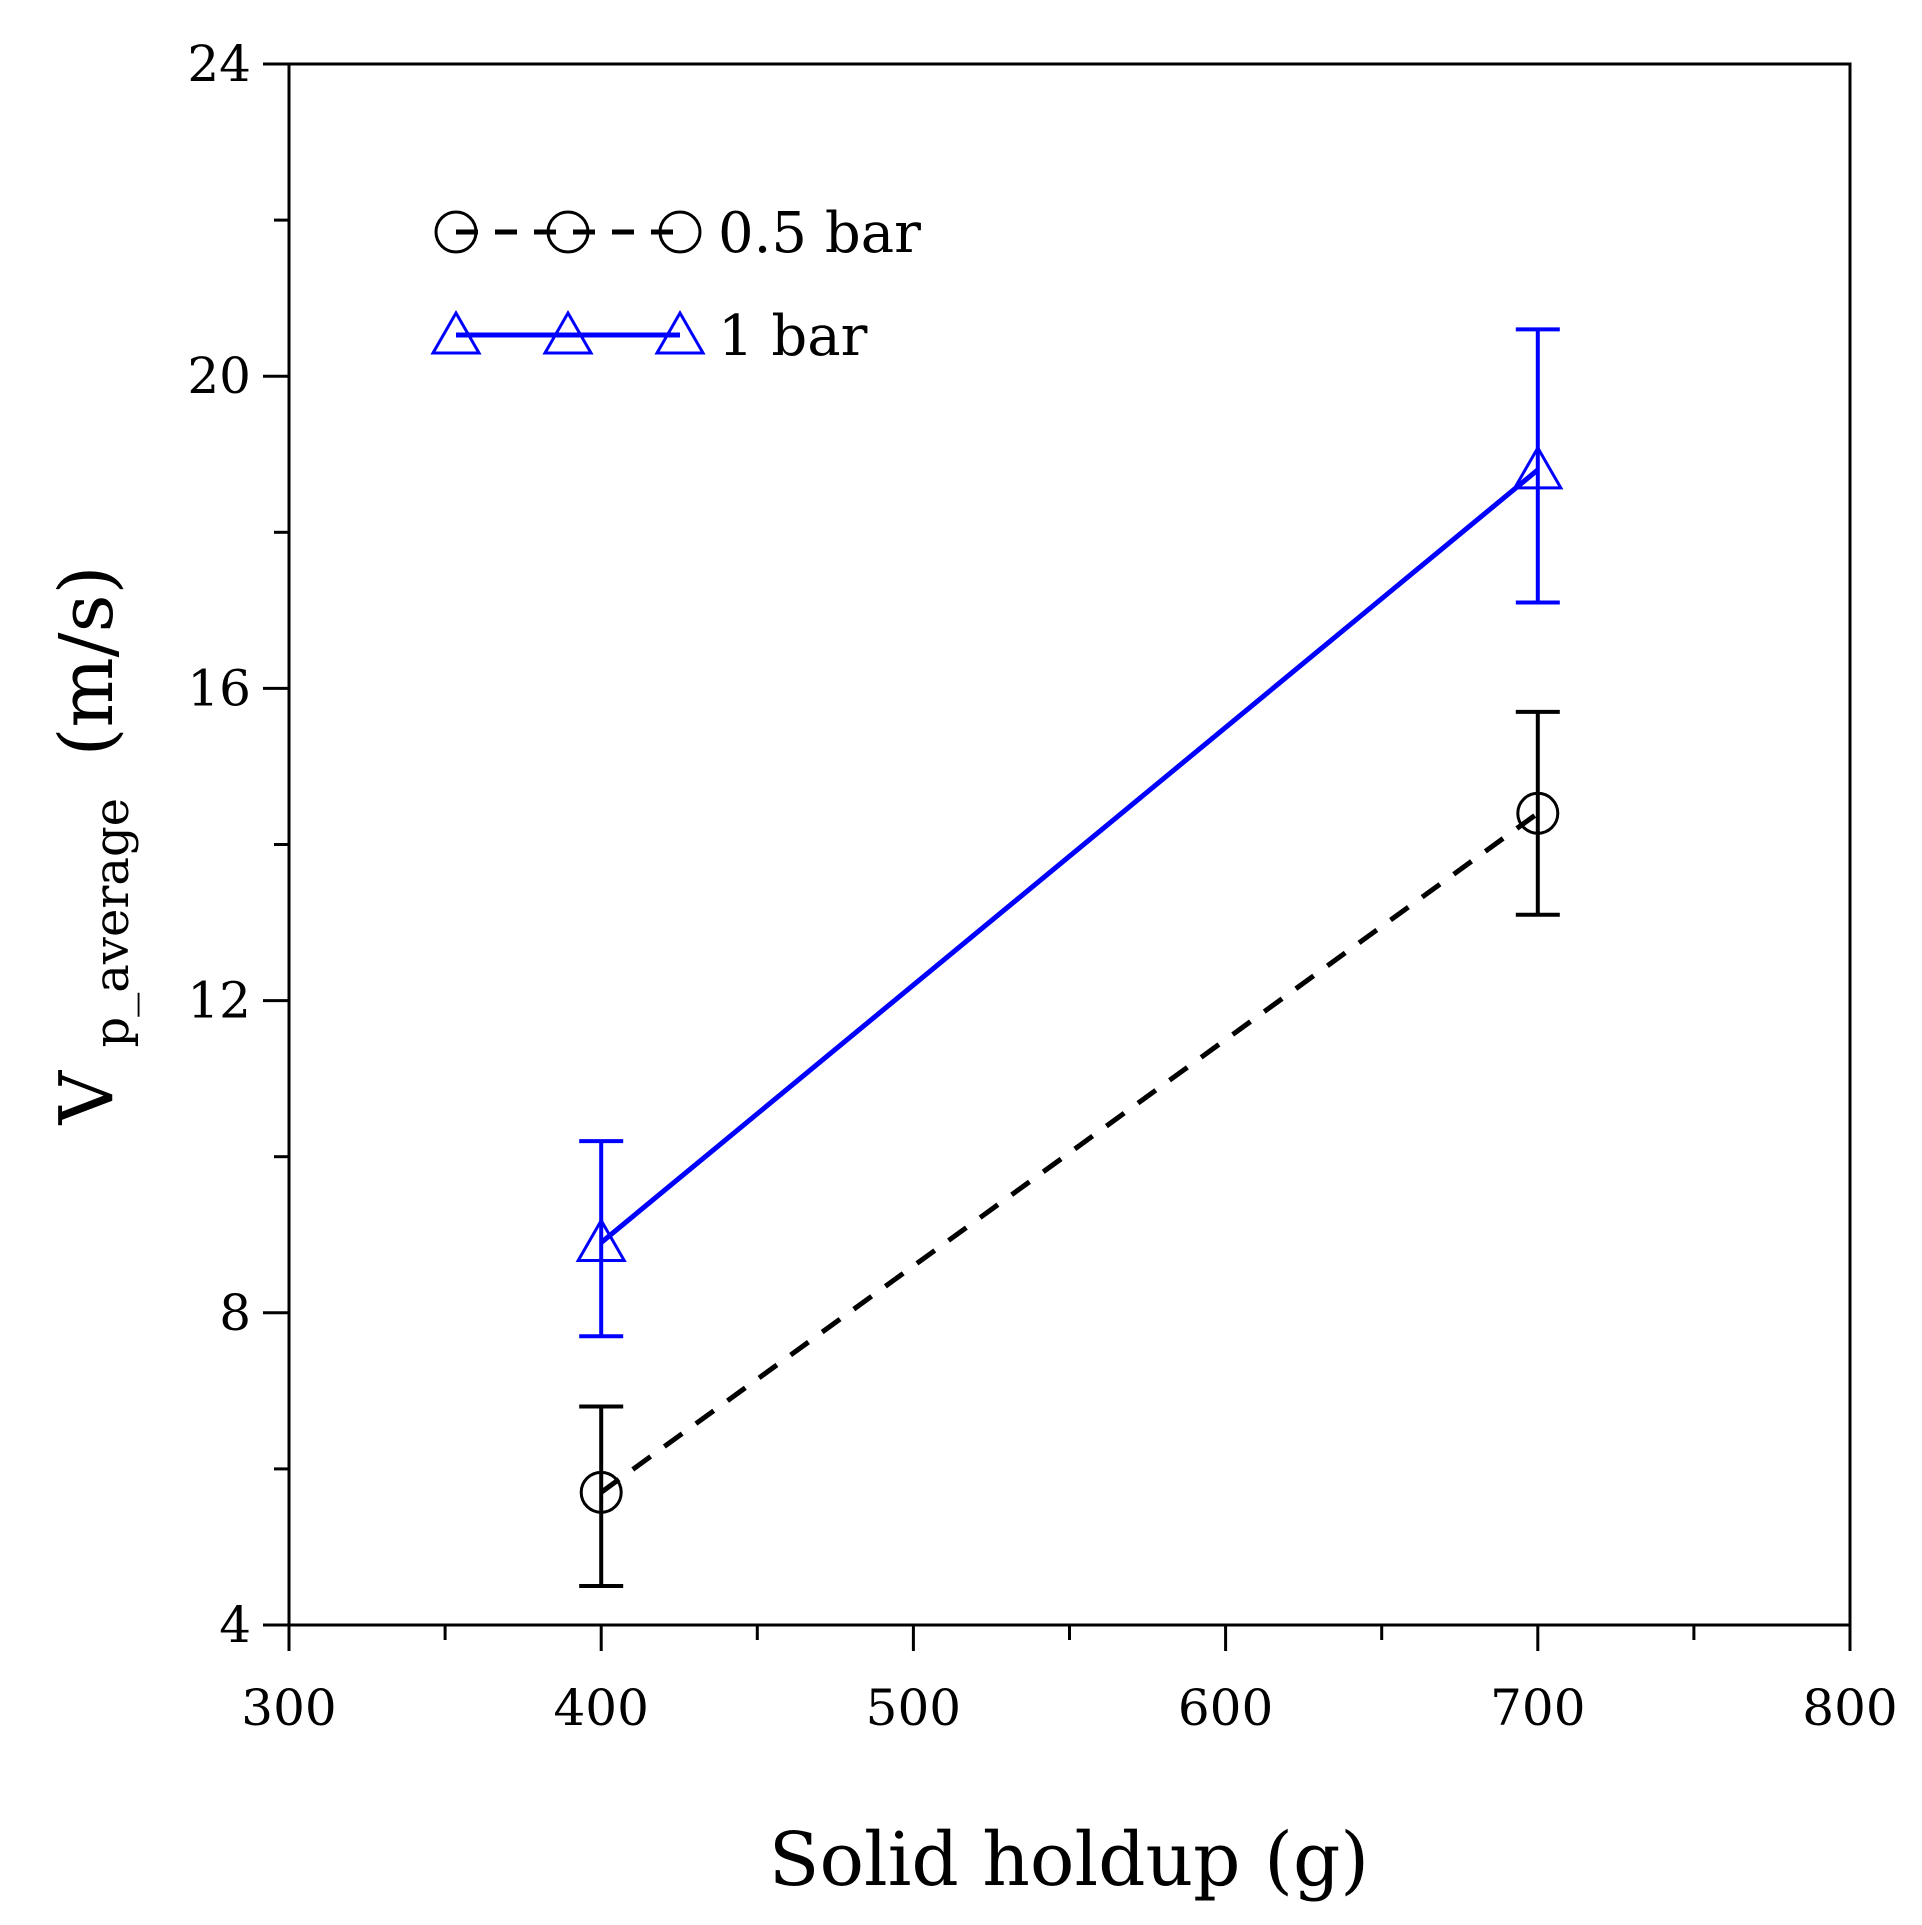 Image resolution: width=1922 pixels, height=1925 pixels. I want to click on y-axis-title-unit: (m/s), so click(87, 661).